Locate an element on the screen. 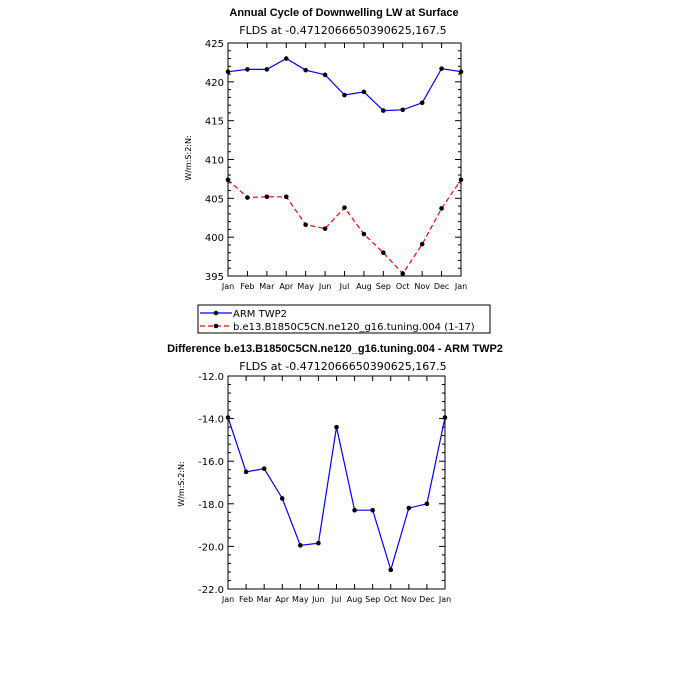 The width and height of the screenshot is (675, 675). legend-marker-model is located at coordinates (216, 326).